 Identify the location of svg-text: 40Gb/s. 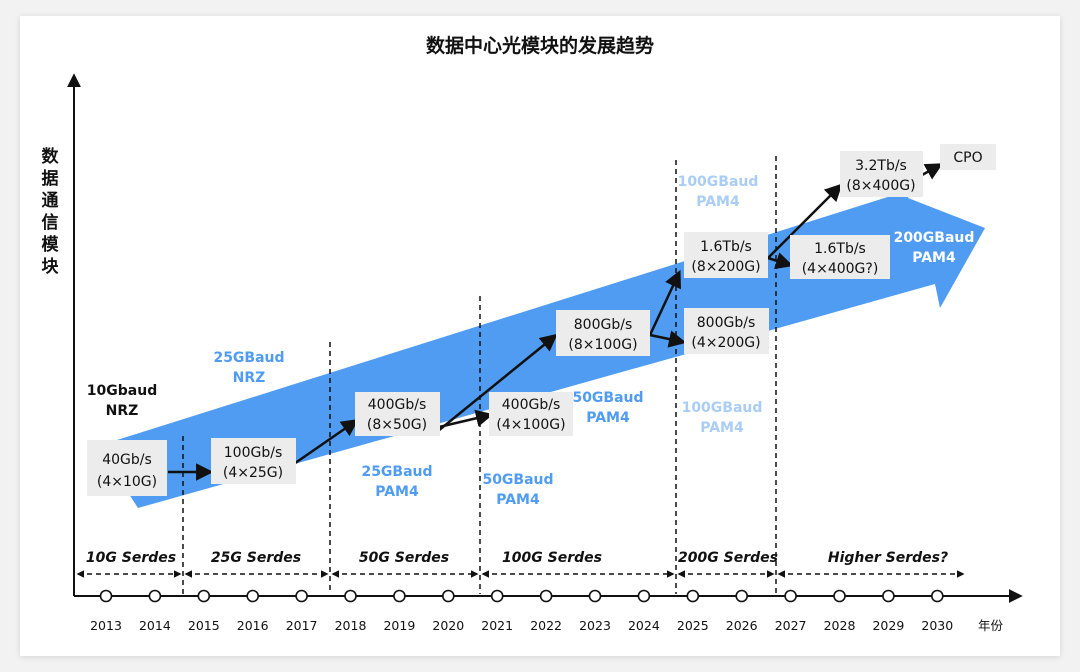
(127, 460).